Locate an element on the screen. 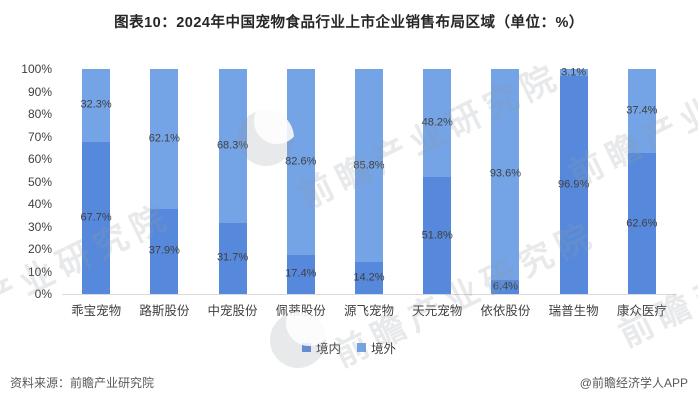 This screenshot has width=698, height=405. legend-swatch-domestic is located at coordinates (306, 347).